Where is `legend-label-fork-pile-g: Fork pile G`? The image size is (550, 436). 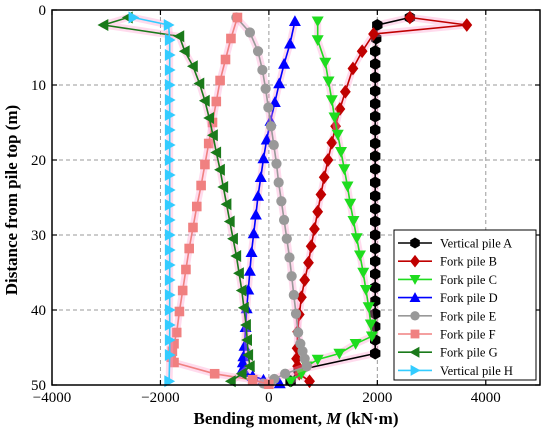
legend-label-fork-pile-g: Fork pile G is located at coordinates (469, 353).